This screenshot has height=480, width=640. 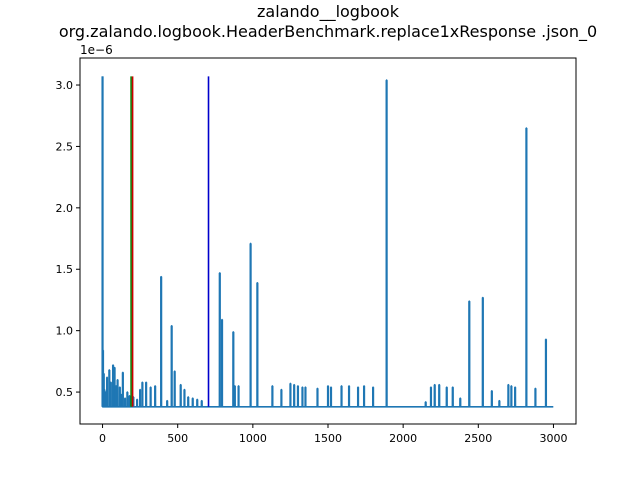 What do you see at coordinates (253, 438) in the screenshot?
I see `x-tick-label: 1000` at bounding box center [253, 438].